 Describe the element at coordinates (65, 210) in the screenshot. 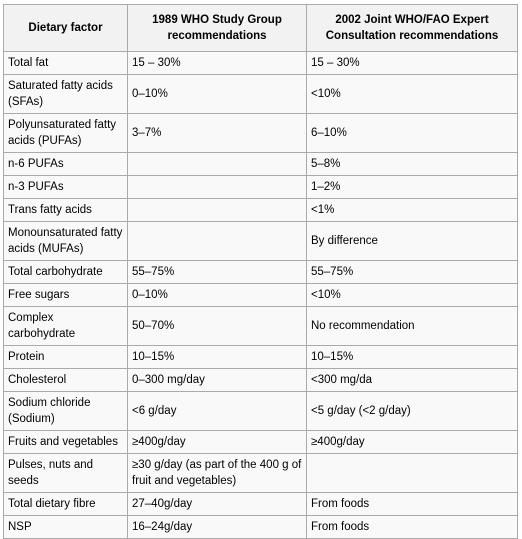

I see `cell-dietary-factor: Trans fatty acids` at that location.